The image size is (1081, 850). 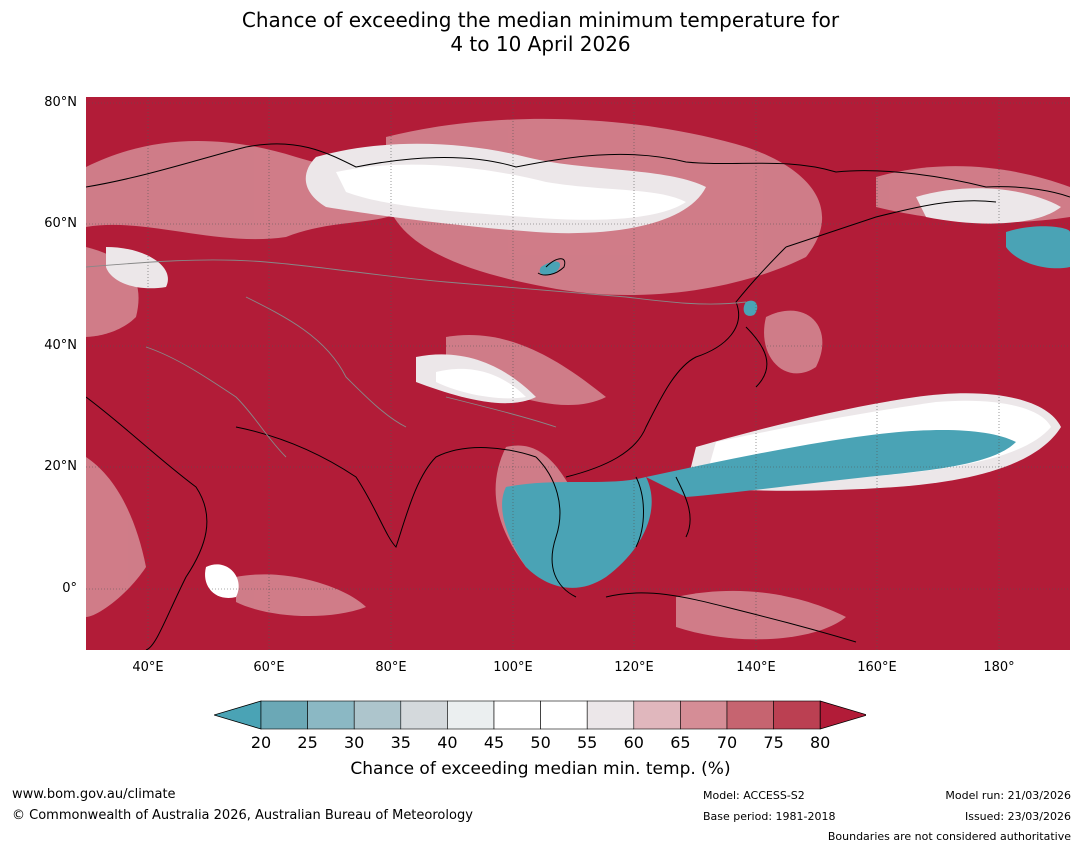 What do you see at coordinates (727, 742) in the screenshot?
I see `colorbar-tick-label: 70` at bounding box center [727, 742].